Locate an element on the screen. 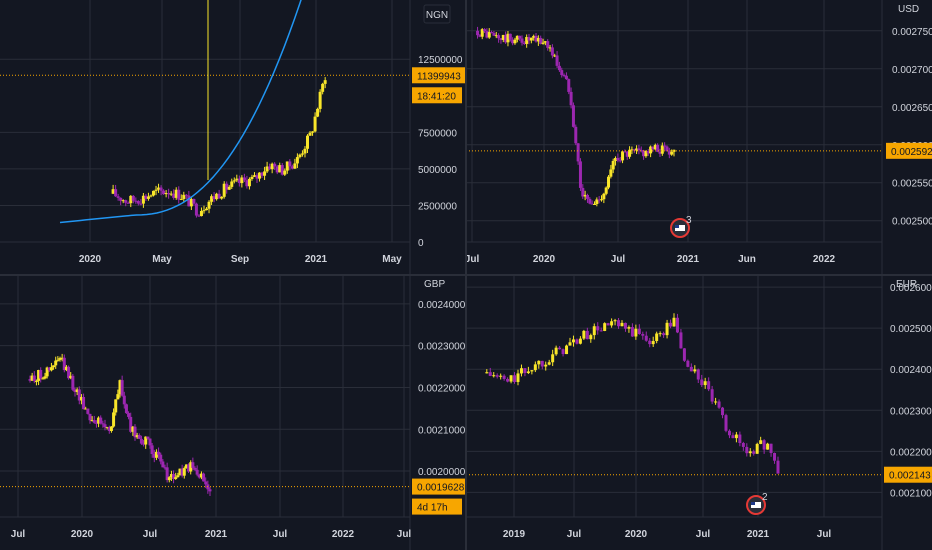  panel-divider-vertical is located at coordinates (466, 275).